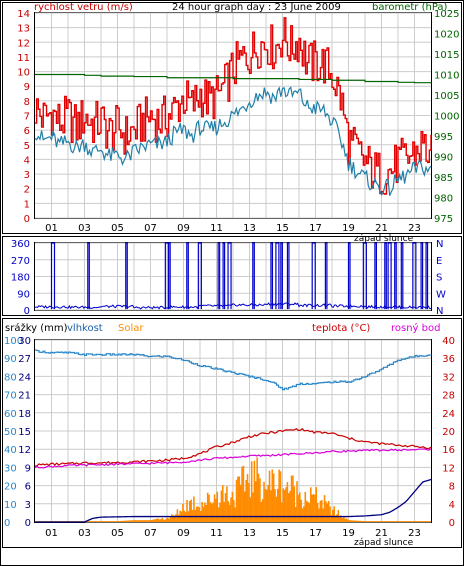 Image resolution: width=464 pixels, height=566 pixels. What do you see at coordinates (150, 228) in the screenshot?
I see `x-tick-label-wind: 07` at bounding box center [150, 228].